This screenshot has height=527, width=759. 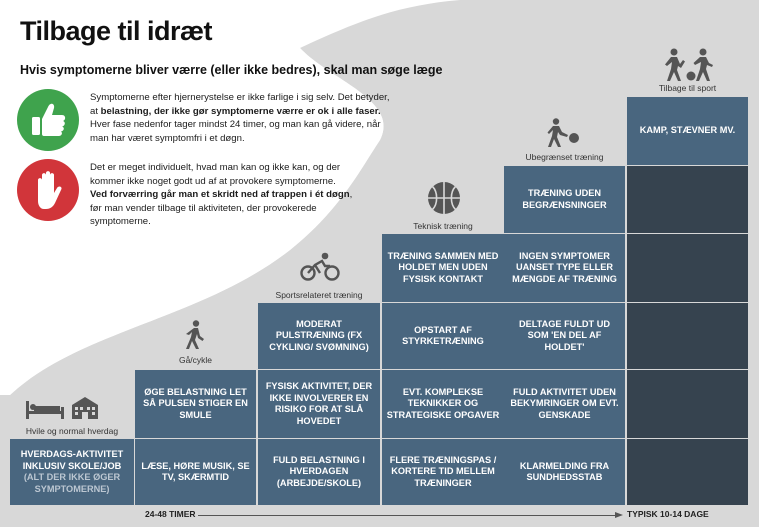 I want to click on bed-house-icon, so click(x=62, y=408).